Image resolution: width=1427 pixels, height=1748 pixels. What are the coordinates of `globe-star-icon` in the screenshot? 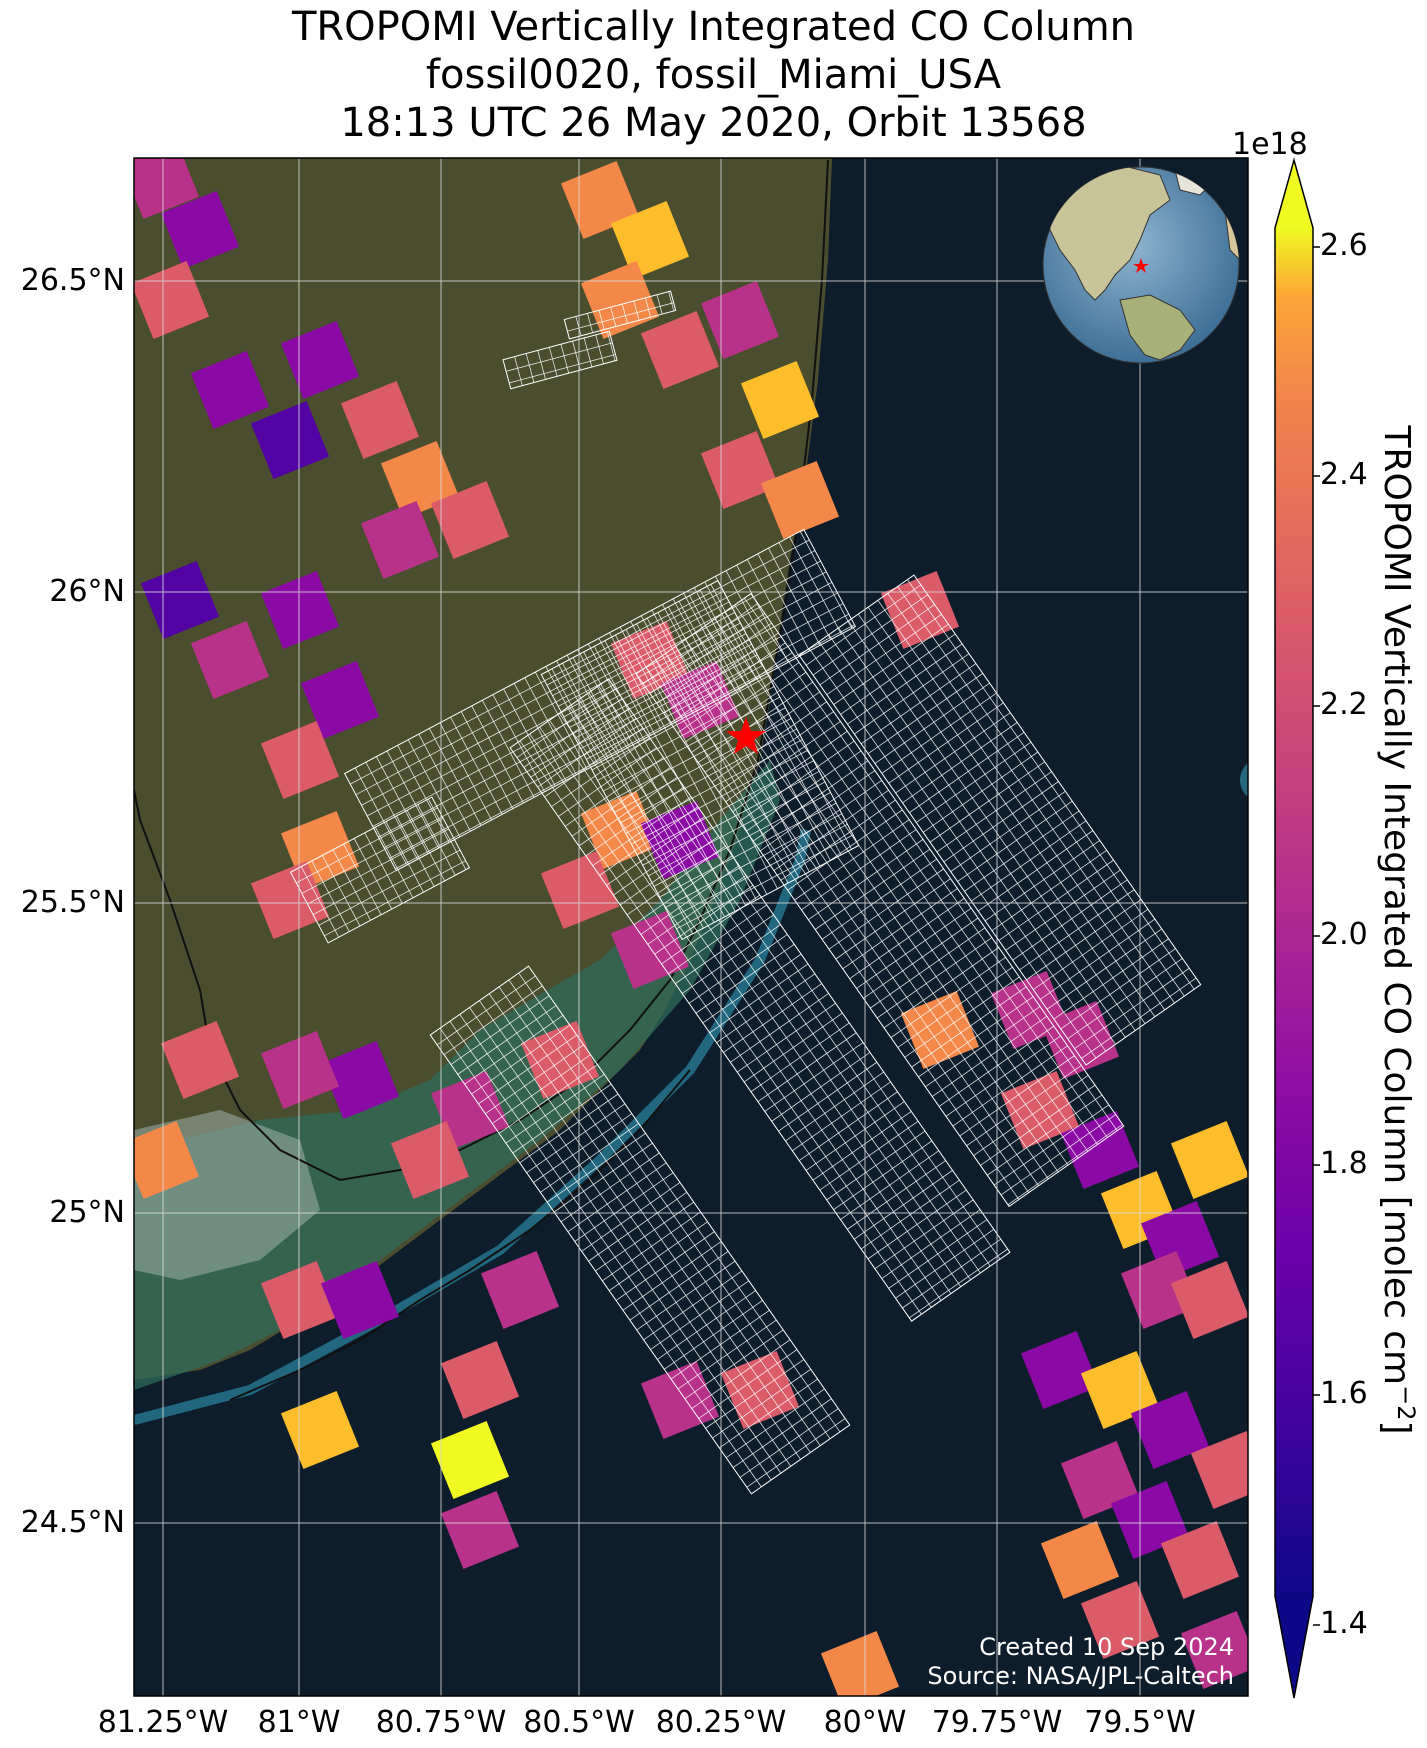 It's located at (1141, 265).